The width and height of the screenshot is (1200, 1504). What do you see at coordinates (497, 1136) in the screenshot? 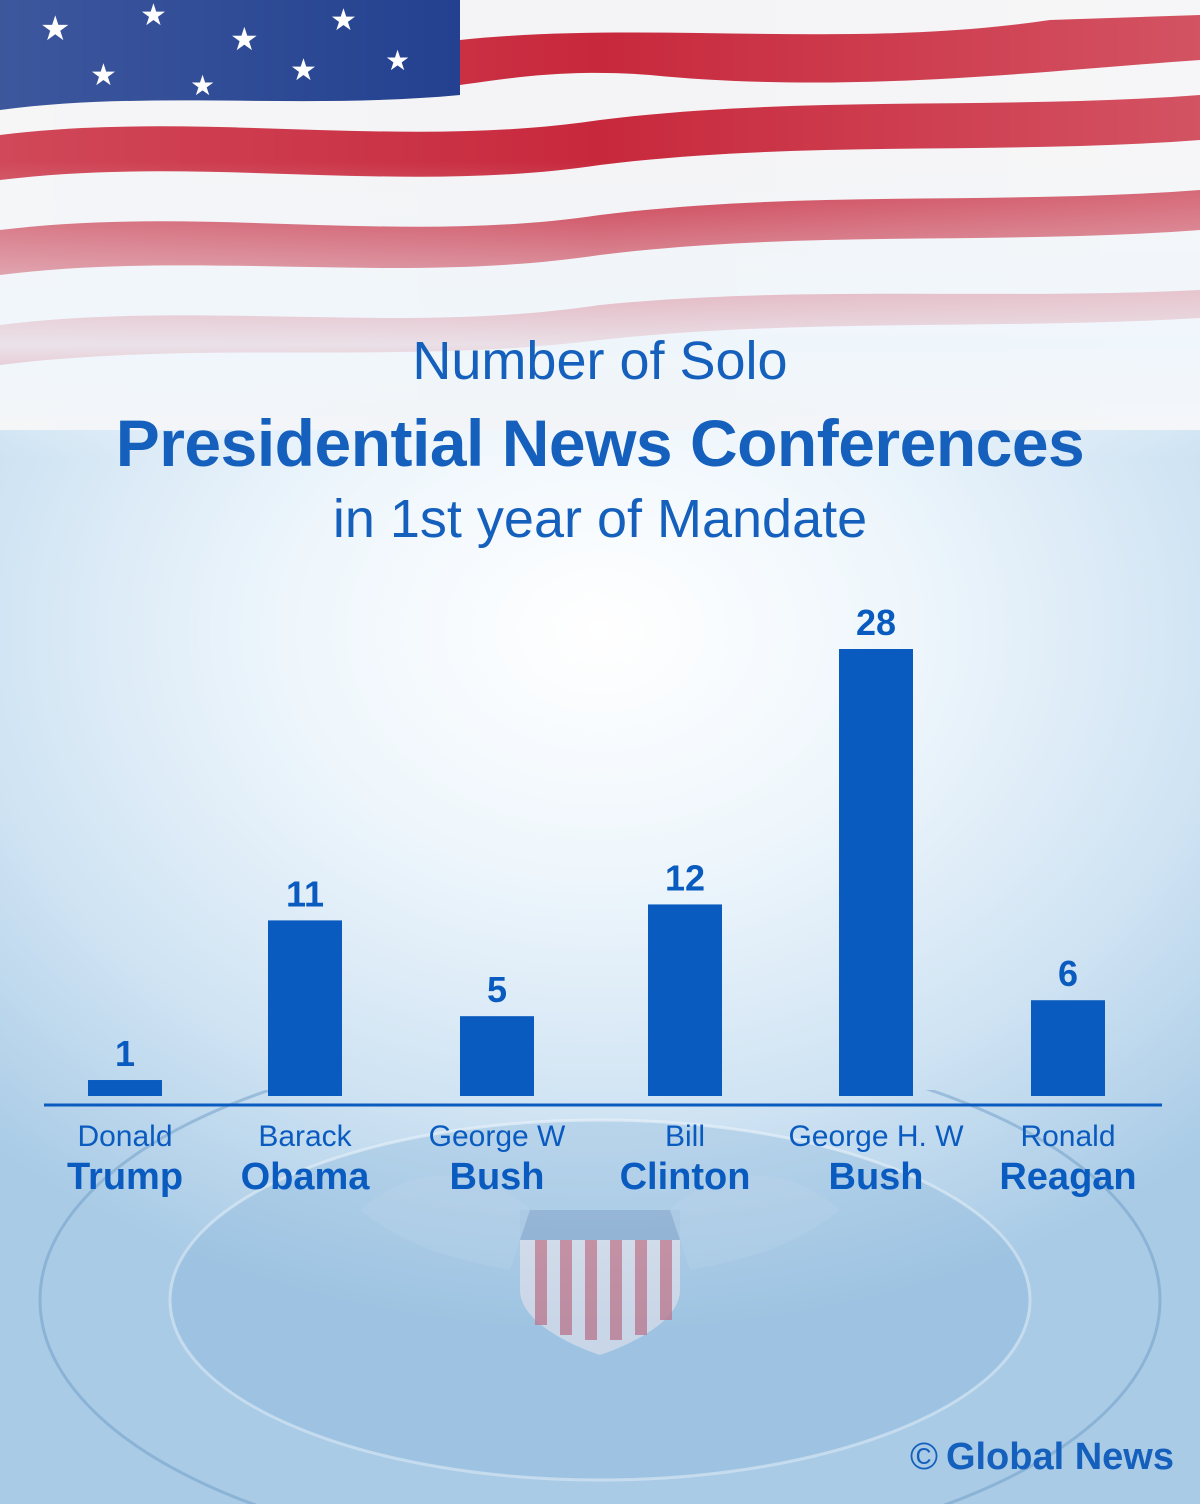
I see `category-first-name-2: George W` at bounding box center [497, 1136].